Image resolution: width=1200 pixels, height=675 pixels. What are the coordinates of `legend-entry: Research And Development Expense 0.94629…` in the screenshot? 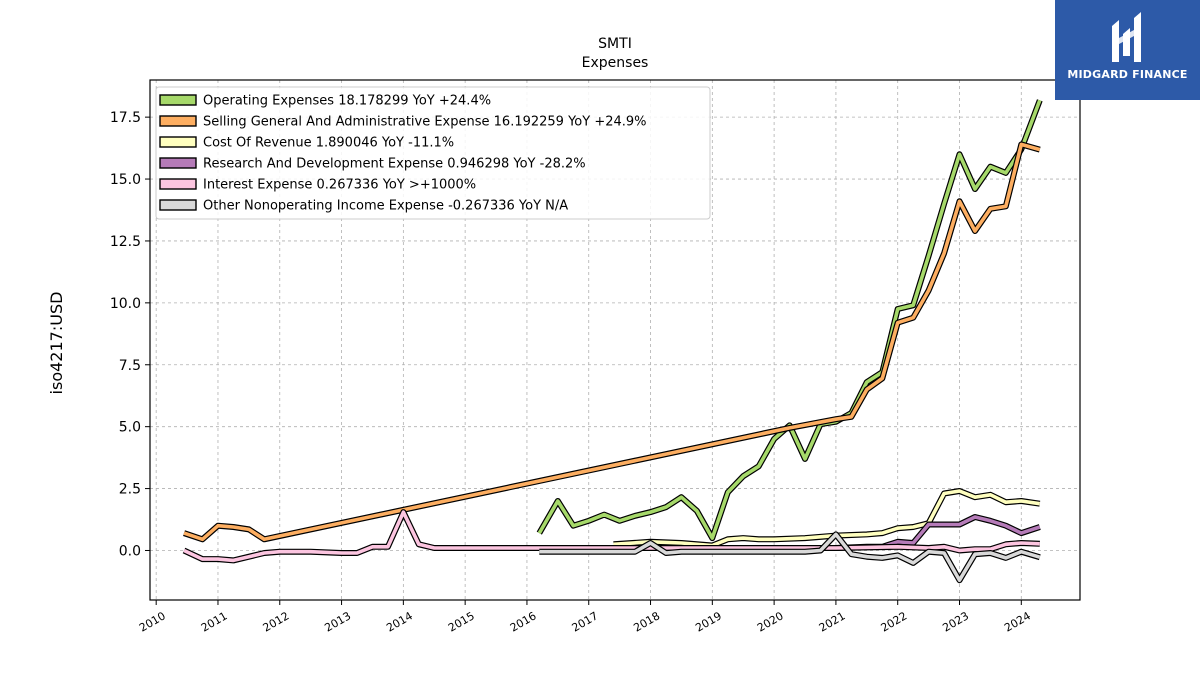 It's located at (394, 164).